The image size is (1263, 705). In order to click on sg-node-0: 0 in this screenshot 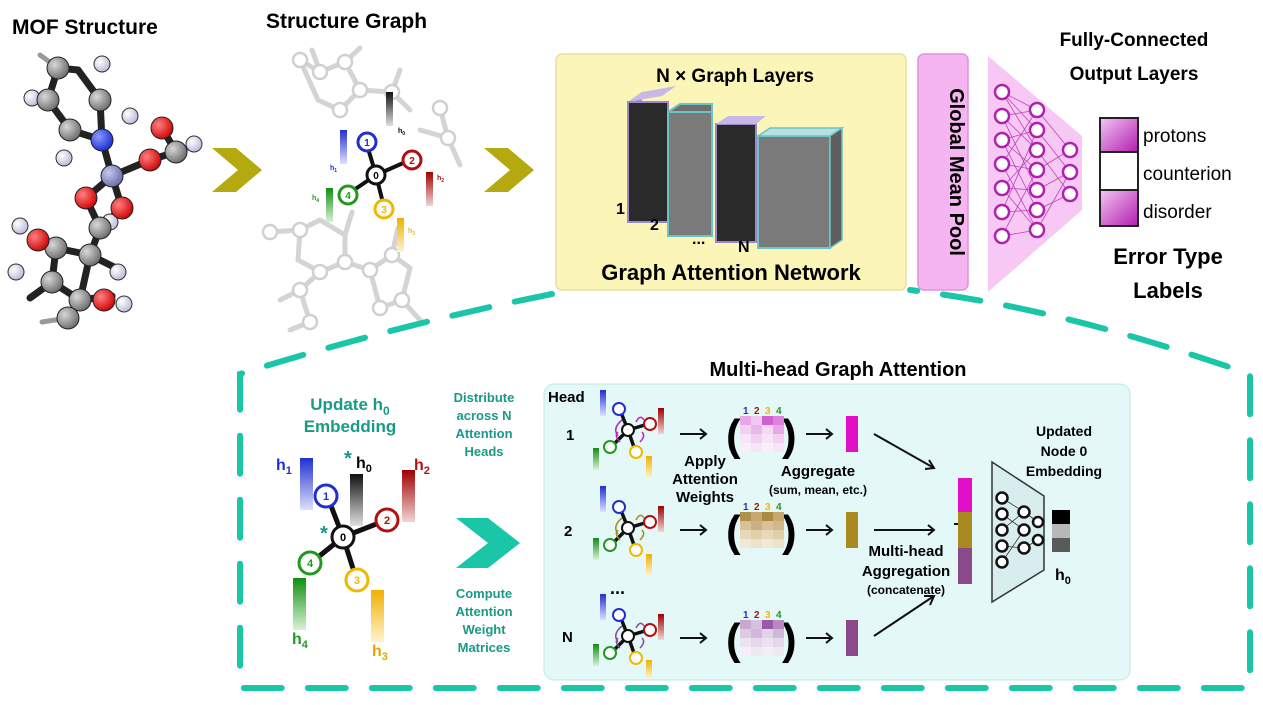, I will do `click(376, 176)`.